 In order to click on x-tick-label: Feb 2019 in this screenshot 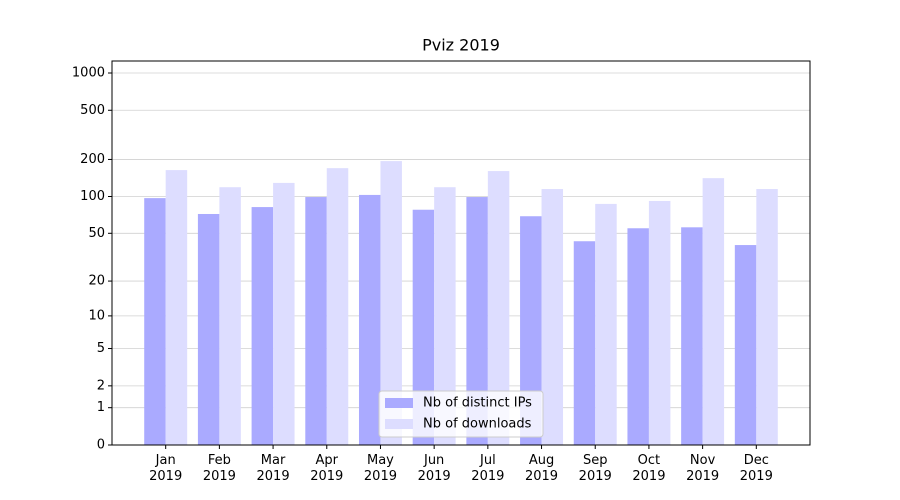, I will do `click(219, 468)`.